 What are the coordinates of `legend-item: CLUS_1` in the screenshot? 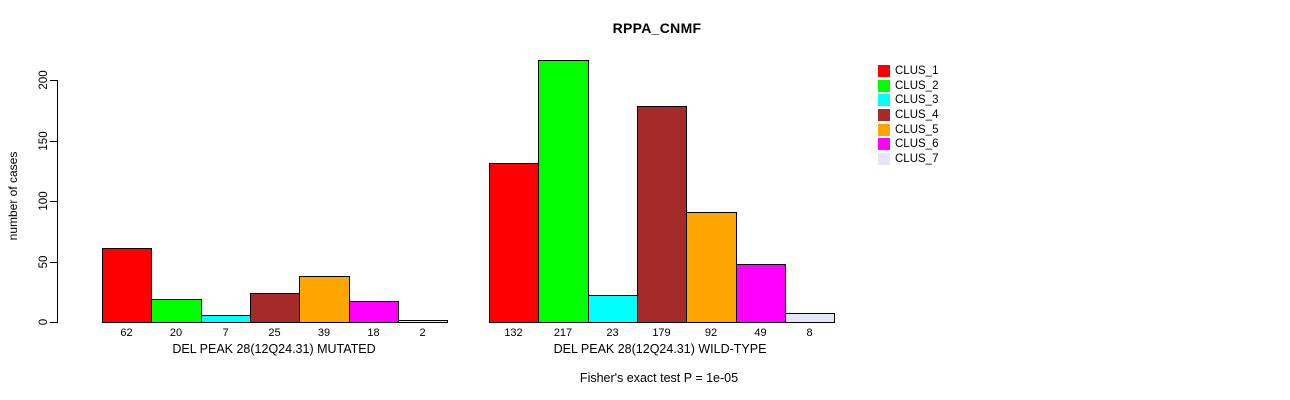 It's located at (908, 71).